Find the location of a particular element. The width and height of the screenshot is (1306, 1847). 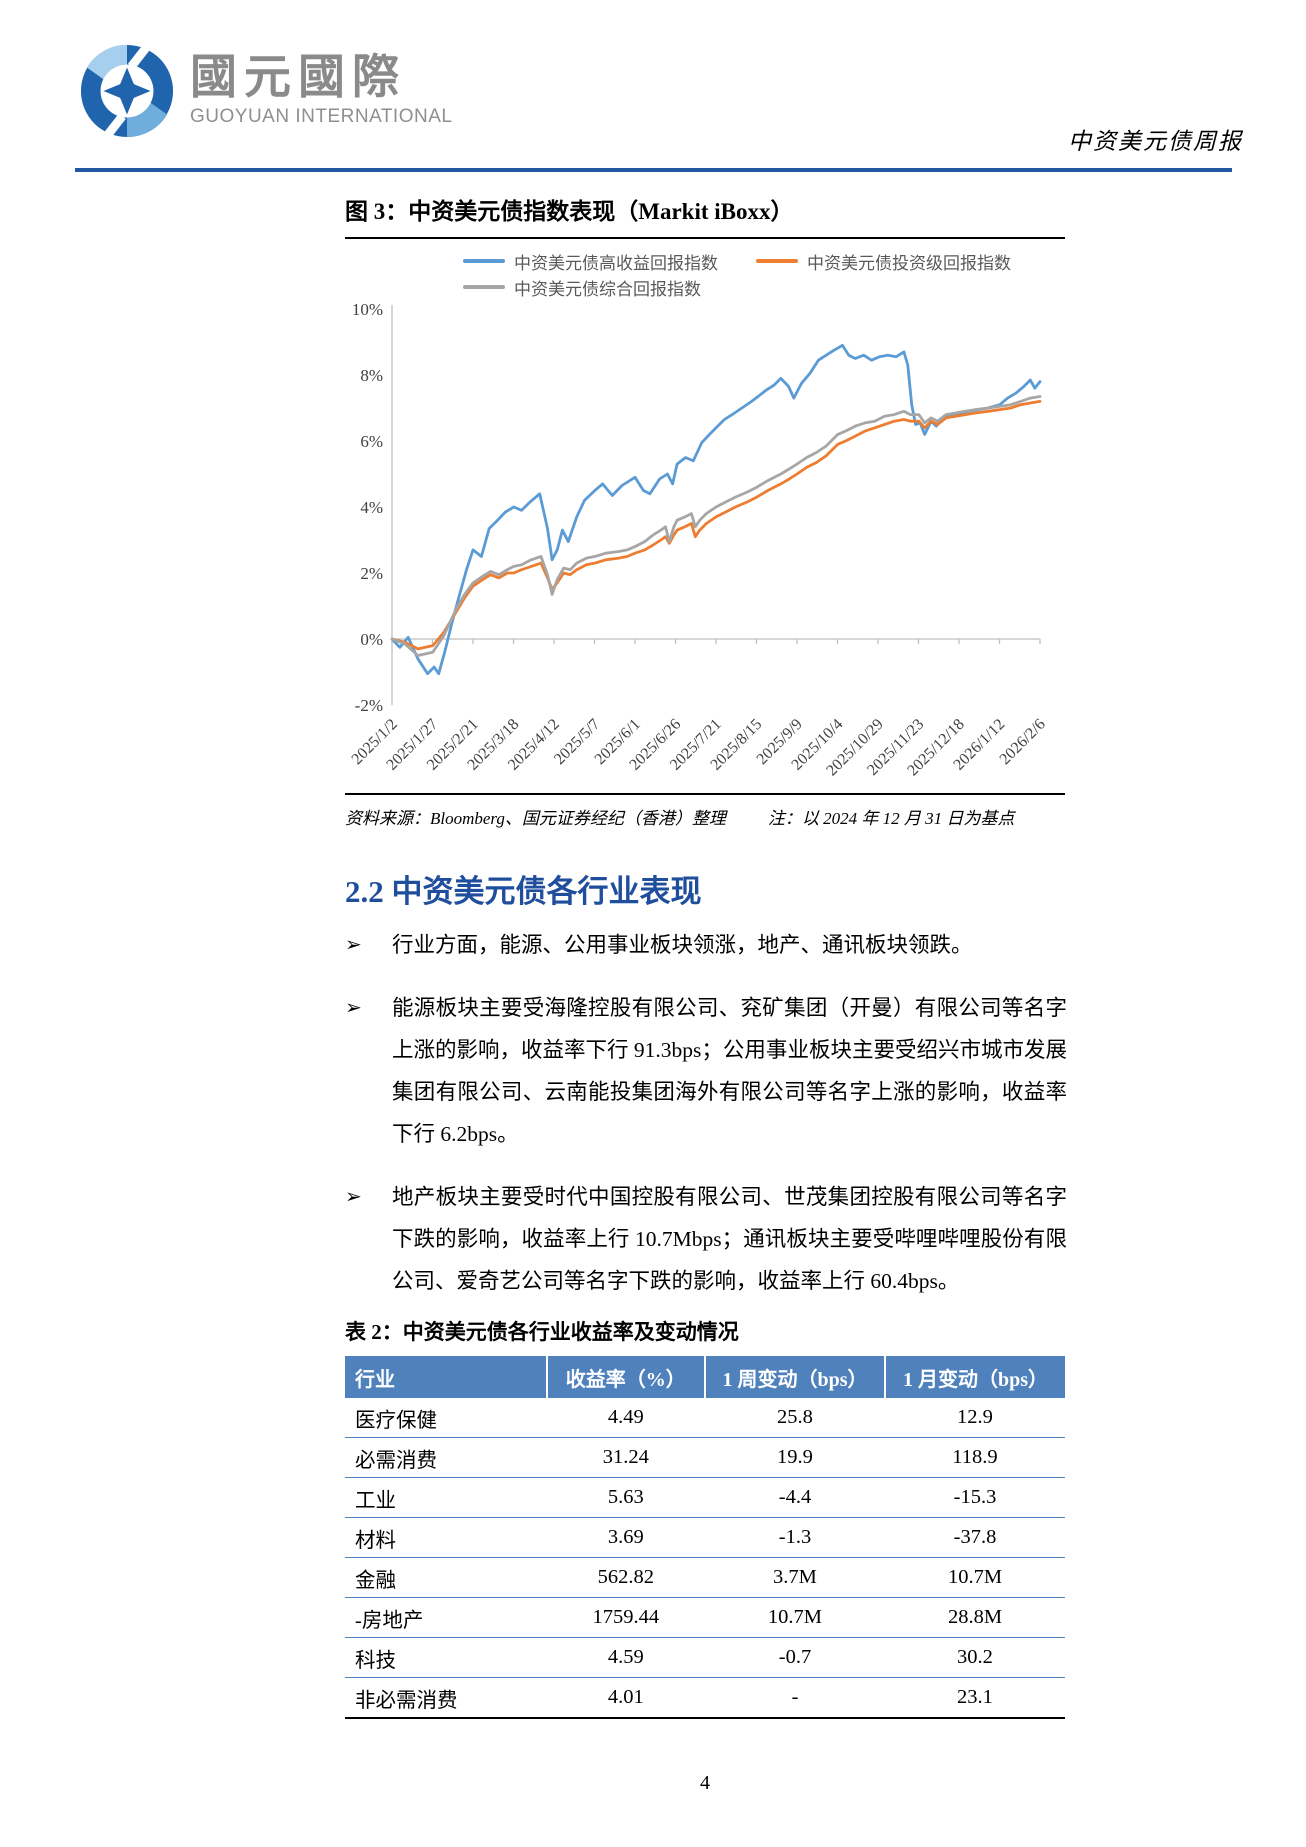

table-cell: -1.3 is located at coordinates (794, 1537).